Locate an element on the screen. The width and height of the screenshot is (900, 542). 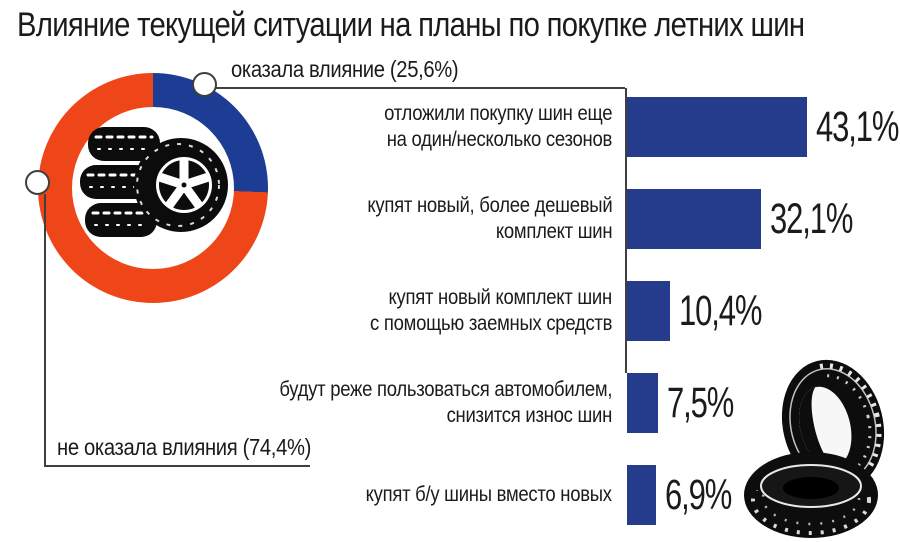
donut-chart is located at coordinates (153, 188).